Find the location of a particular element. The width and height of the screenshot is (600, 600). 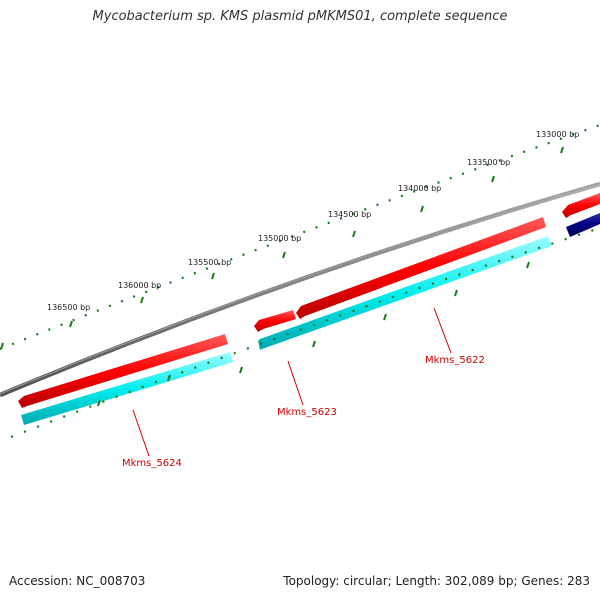

gene-label-mkms-5622: Mkms_5622 is located at coordinates (455, 360).